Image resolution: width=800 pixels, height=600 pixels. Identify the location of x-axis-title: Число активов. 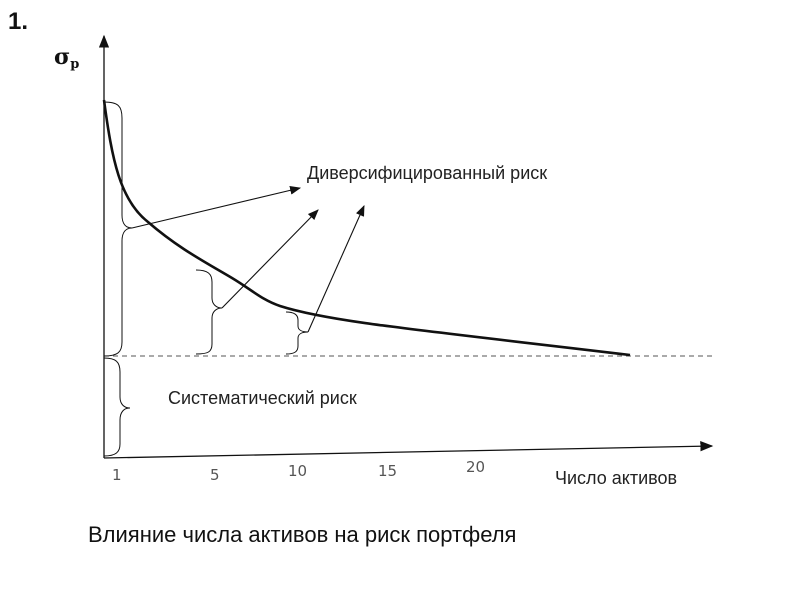
(616, 478).